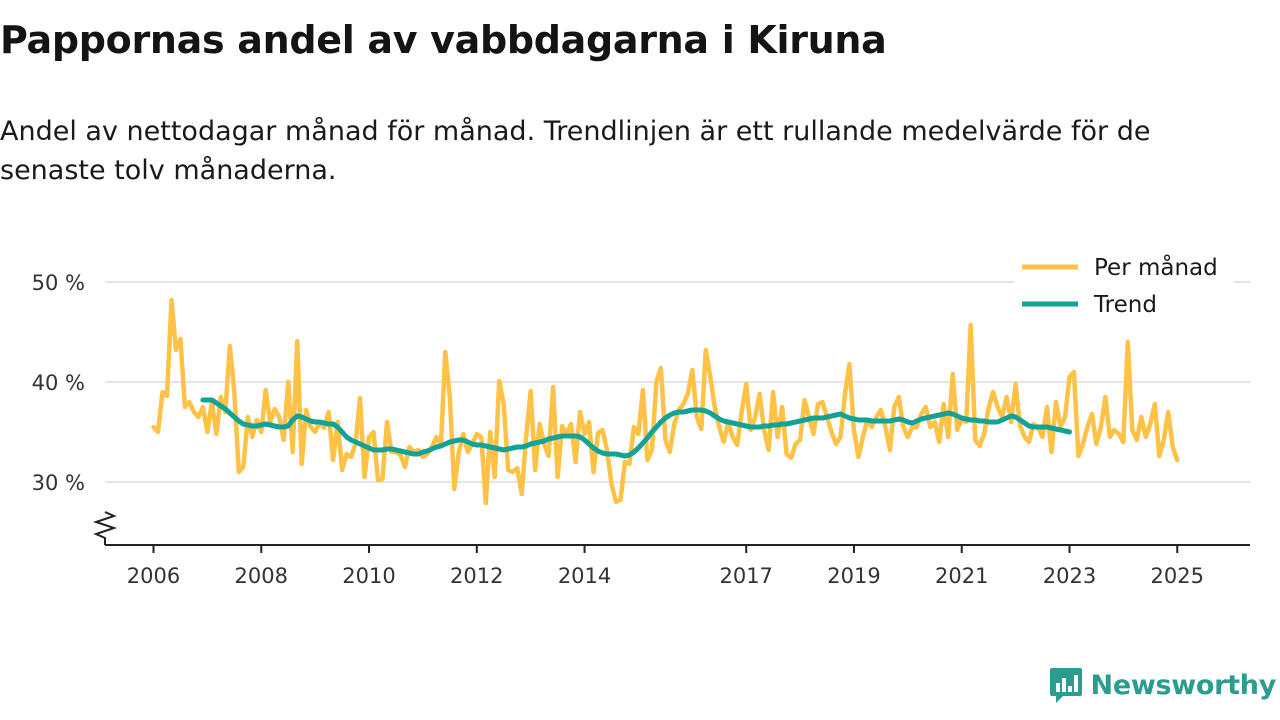 This screenshot has width=1280, height=720. I want to click on x-tick-label-2010: 2010, so click(368, 576).